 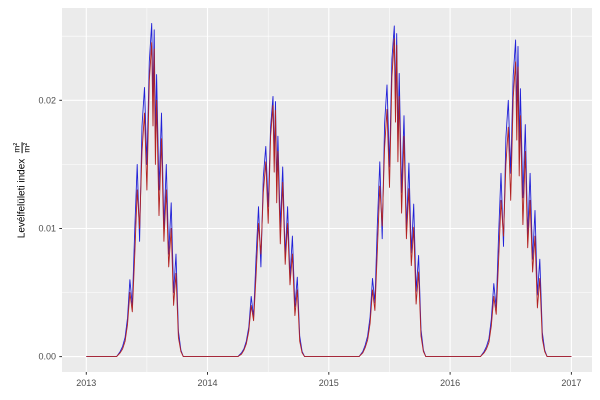 What do you see at coordinates (571, 383) in the screenshot?
I see `x-axis-tick-label: 2017` at bounding box center [571, 383].